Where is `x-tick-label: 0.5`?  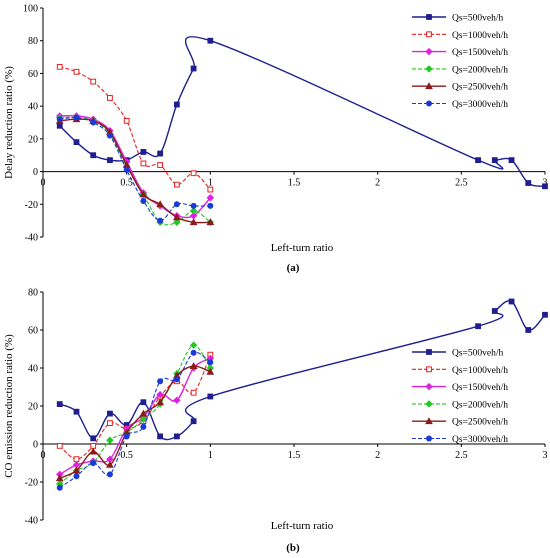
x-tick-label: 0.5 is located at coordinates (126, 455).